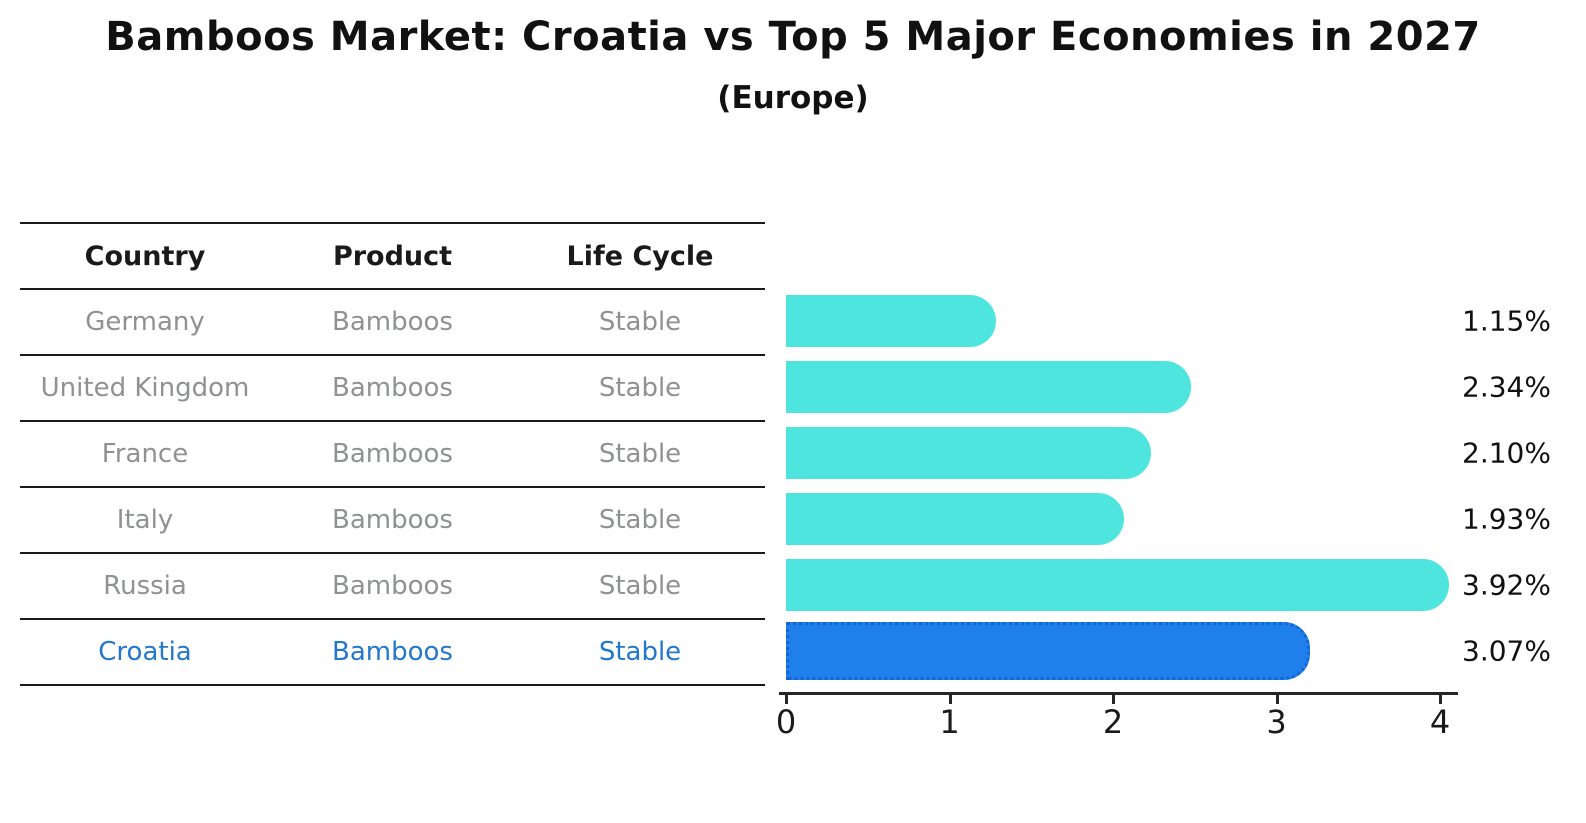 Image resolution: width=1586 pixels, height=823 pixels. What do you see at coordinates (1440, 722) in the screenshot?
I see `x-tick-label-4: 4` at bounding box center [1440, 722].